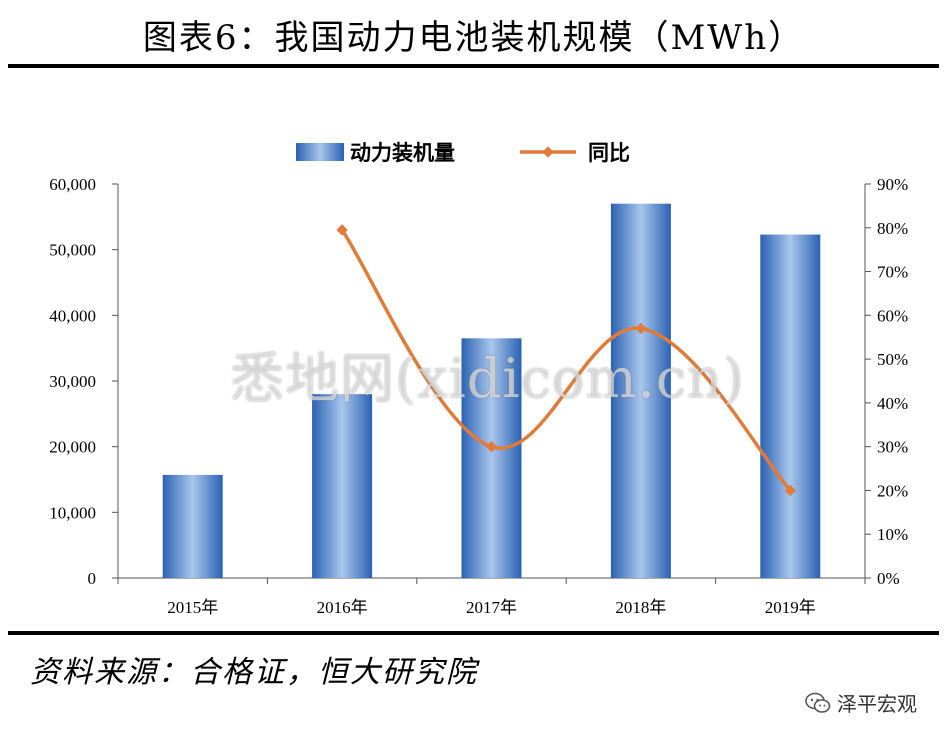 The image size is (947, 742). I want to click on watermark: 悉地网(xidicom.cn), so click(487, 378).